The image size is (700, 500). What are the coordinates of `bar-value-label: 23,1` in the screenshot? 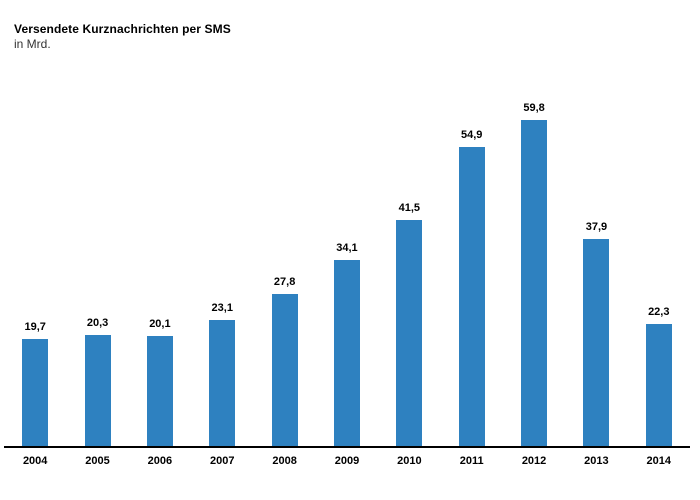 It's located at (222, 308).